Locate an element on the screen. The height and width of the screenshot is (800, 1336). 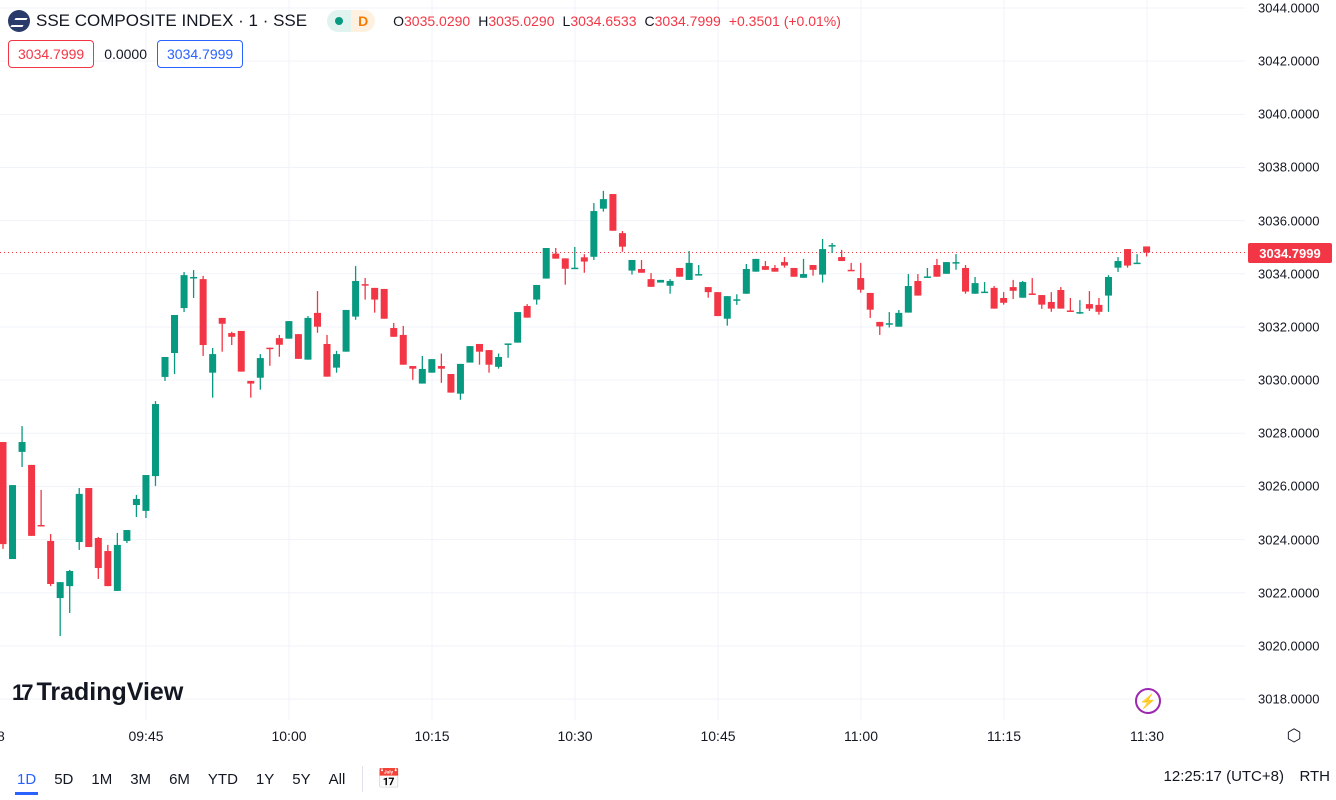
price-tick-label: 3036.0000 is located at coordinates (1289, 221).